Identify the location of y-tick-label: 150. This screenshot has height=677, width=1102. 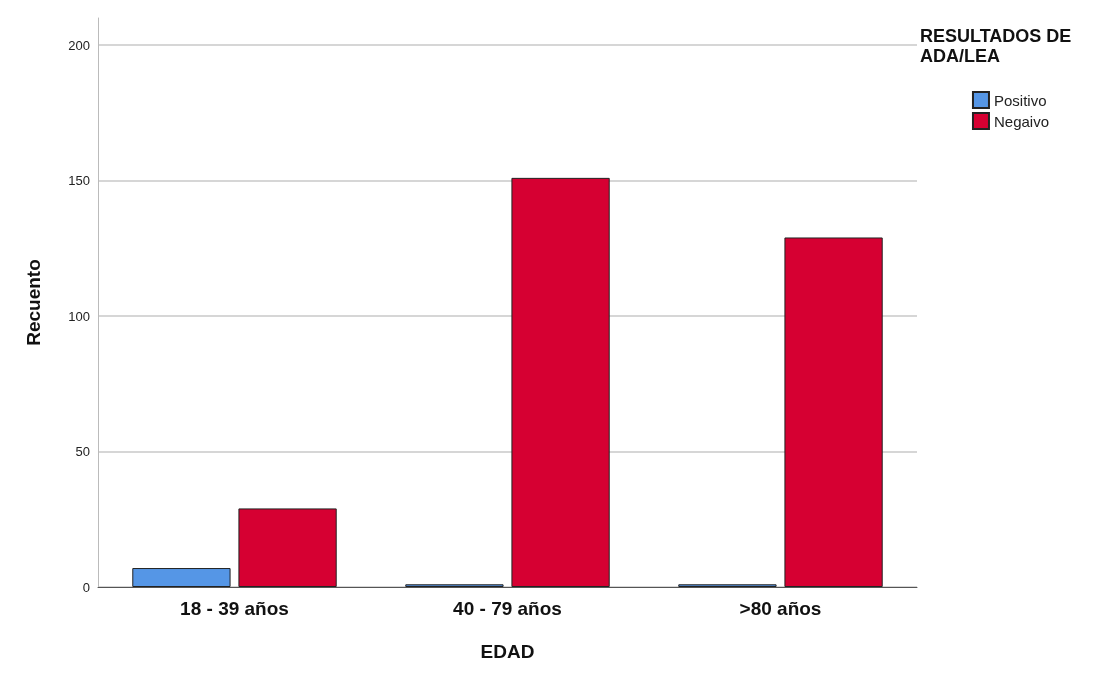
(79, 181).